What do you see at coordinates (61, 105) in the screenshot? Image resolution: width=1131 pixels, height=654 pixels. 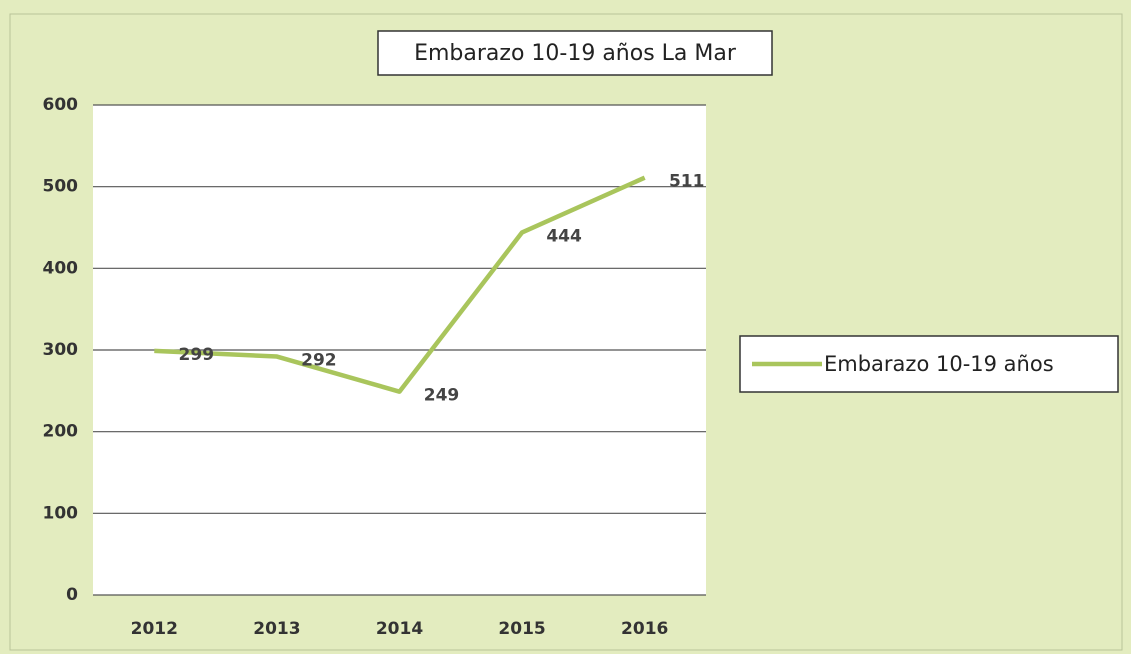 I see `y-tick-label: 600` at bounding box center [61, 105].